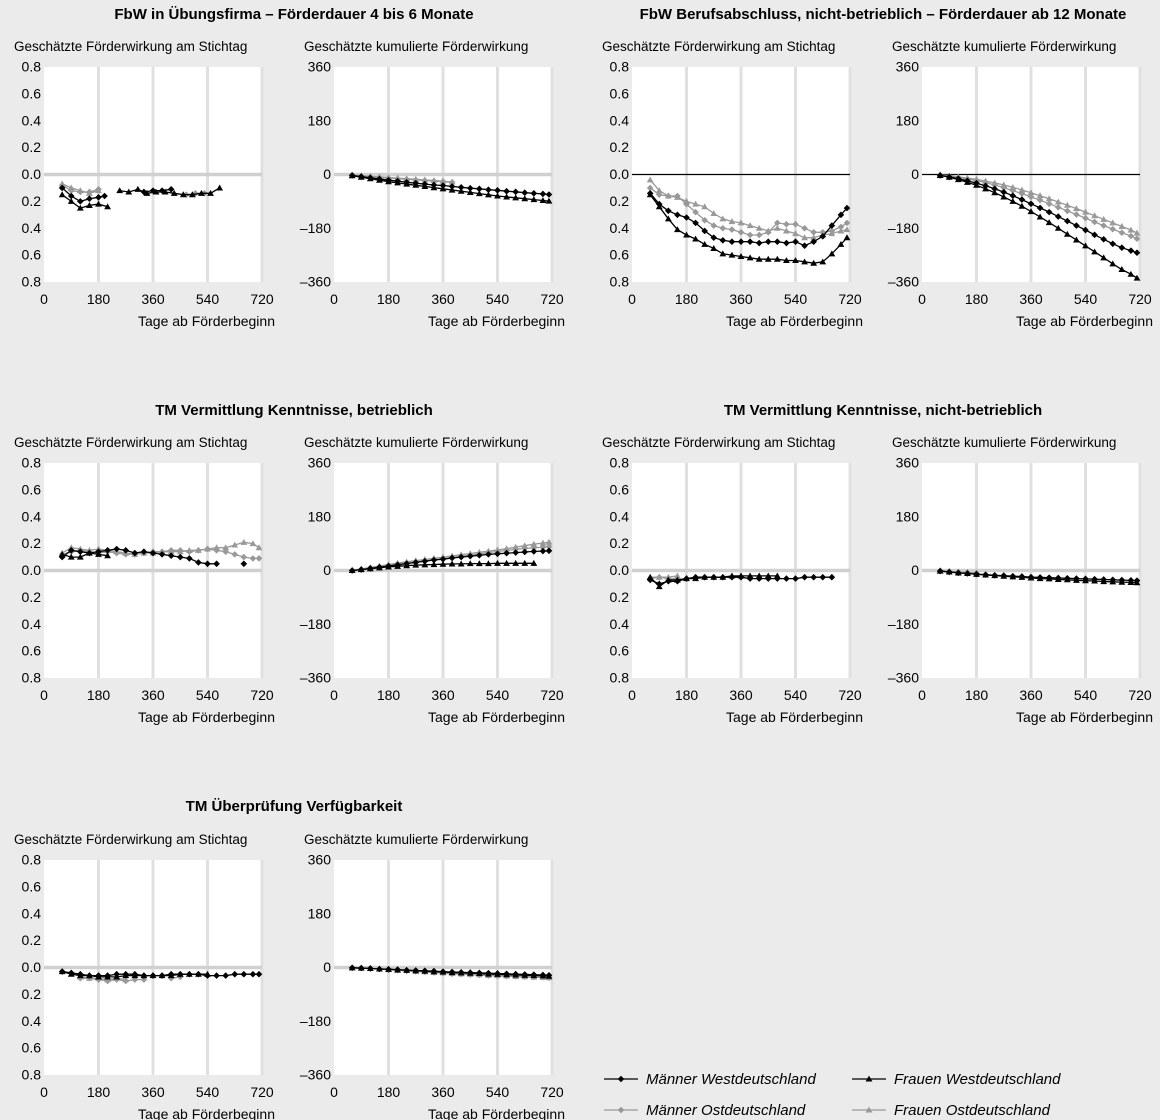  Describe the element at coordinates (972, 1110) in the screenshot. I see `legend-label: Frauen Ostdeutschland` at that location.